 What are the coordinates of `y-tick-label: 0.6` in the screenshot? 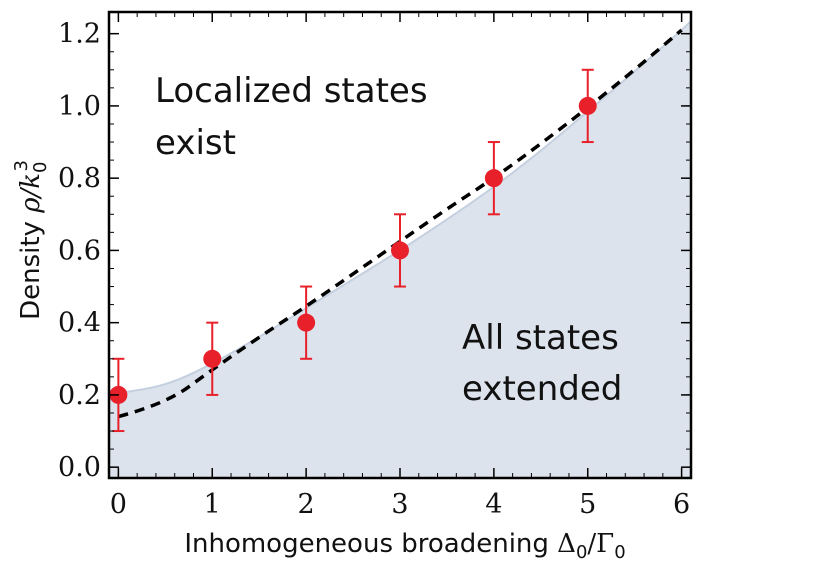 It's located at (79, 250).